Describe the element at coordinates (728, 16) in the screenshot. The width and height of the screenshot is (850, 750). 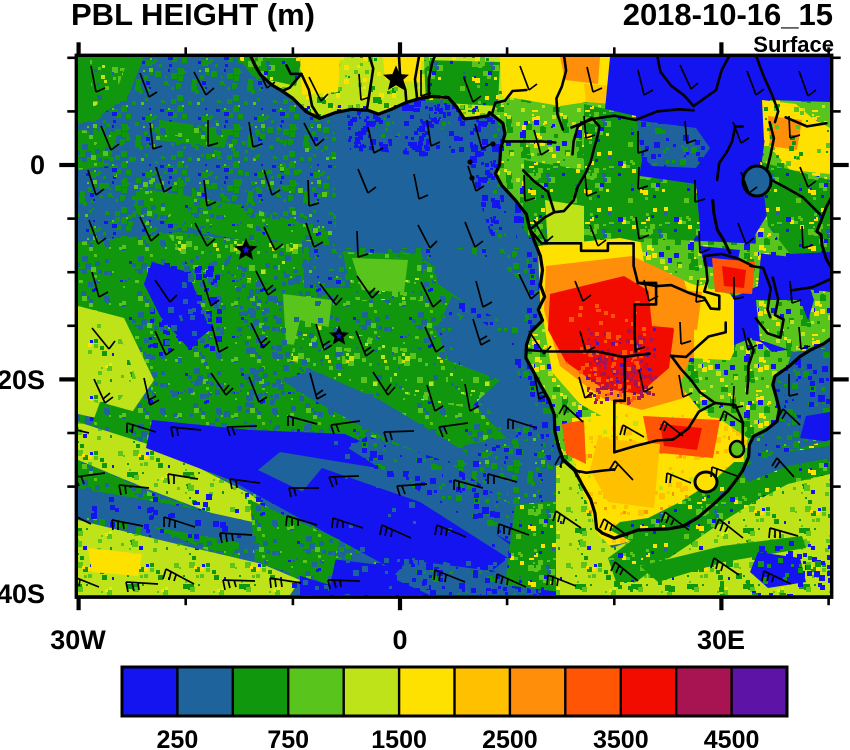
I see `svg-text: 2018-10-16_15` at that location.